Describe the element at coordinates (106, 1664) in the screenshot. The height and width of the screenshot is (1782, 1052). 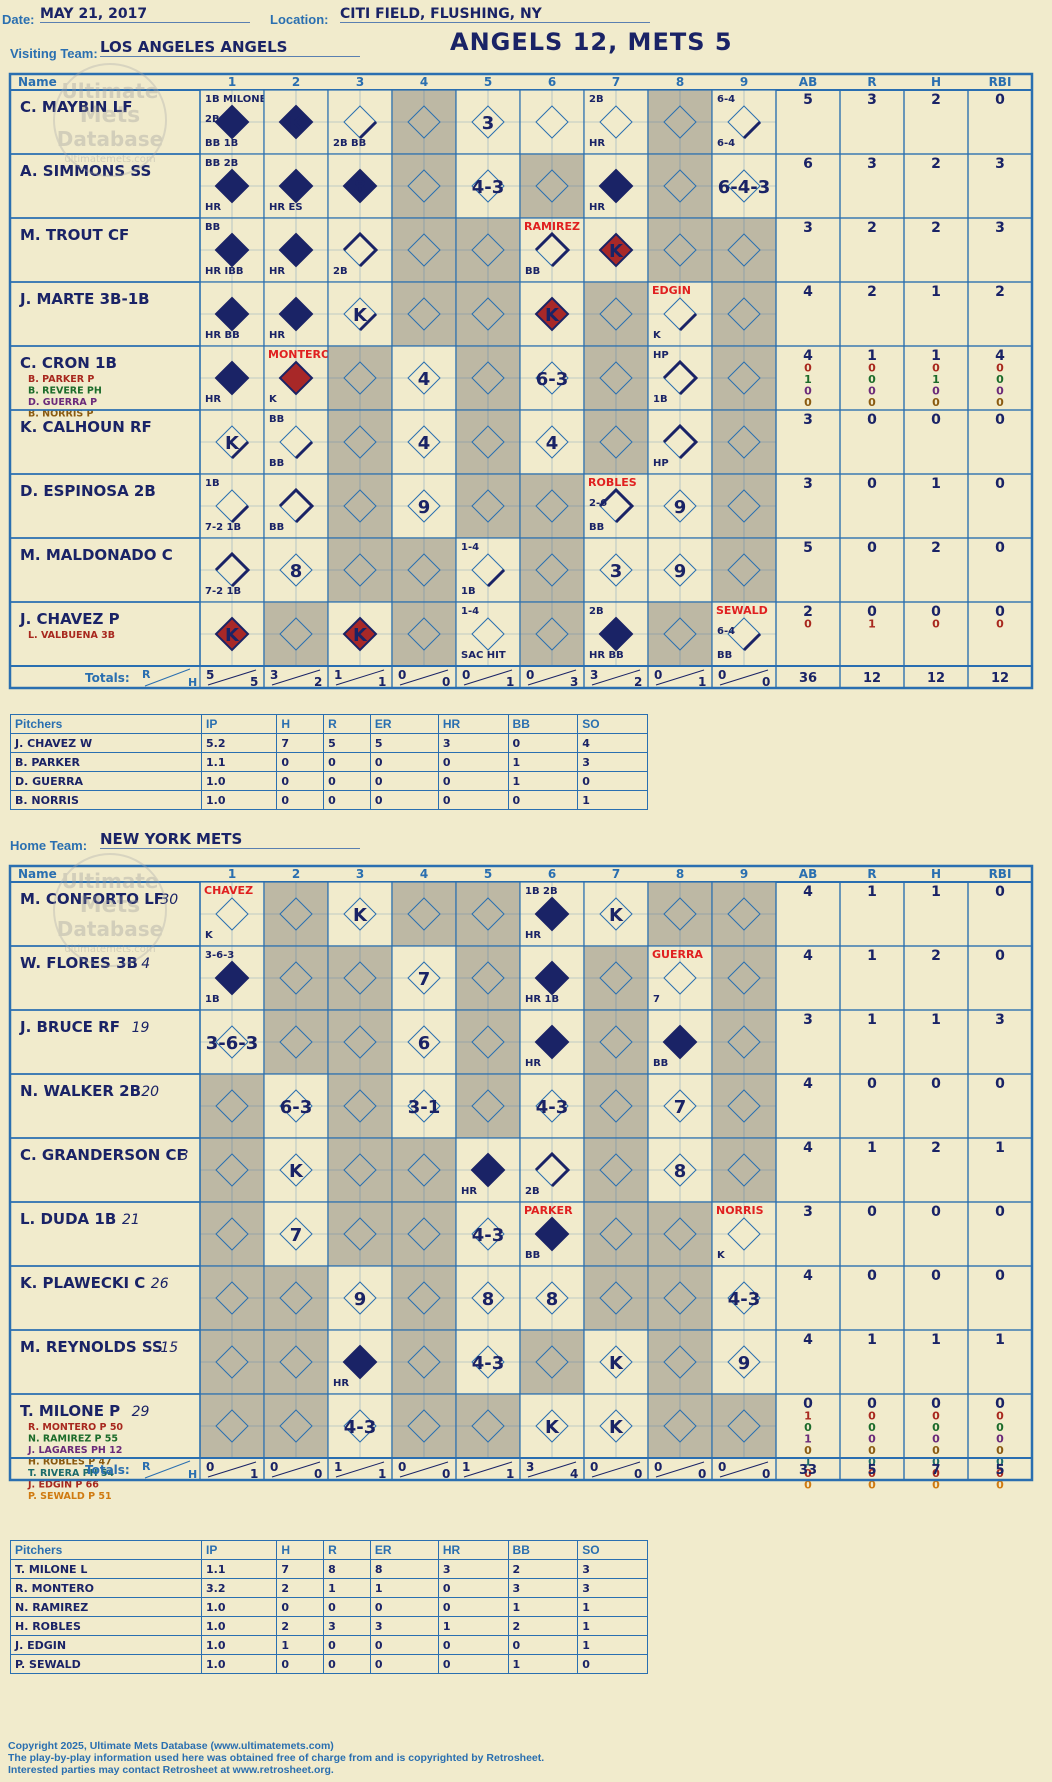
I see `pitcher-name: P. SEWALD` at that location.